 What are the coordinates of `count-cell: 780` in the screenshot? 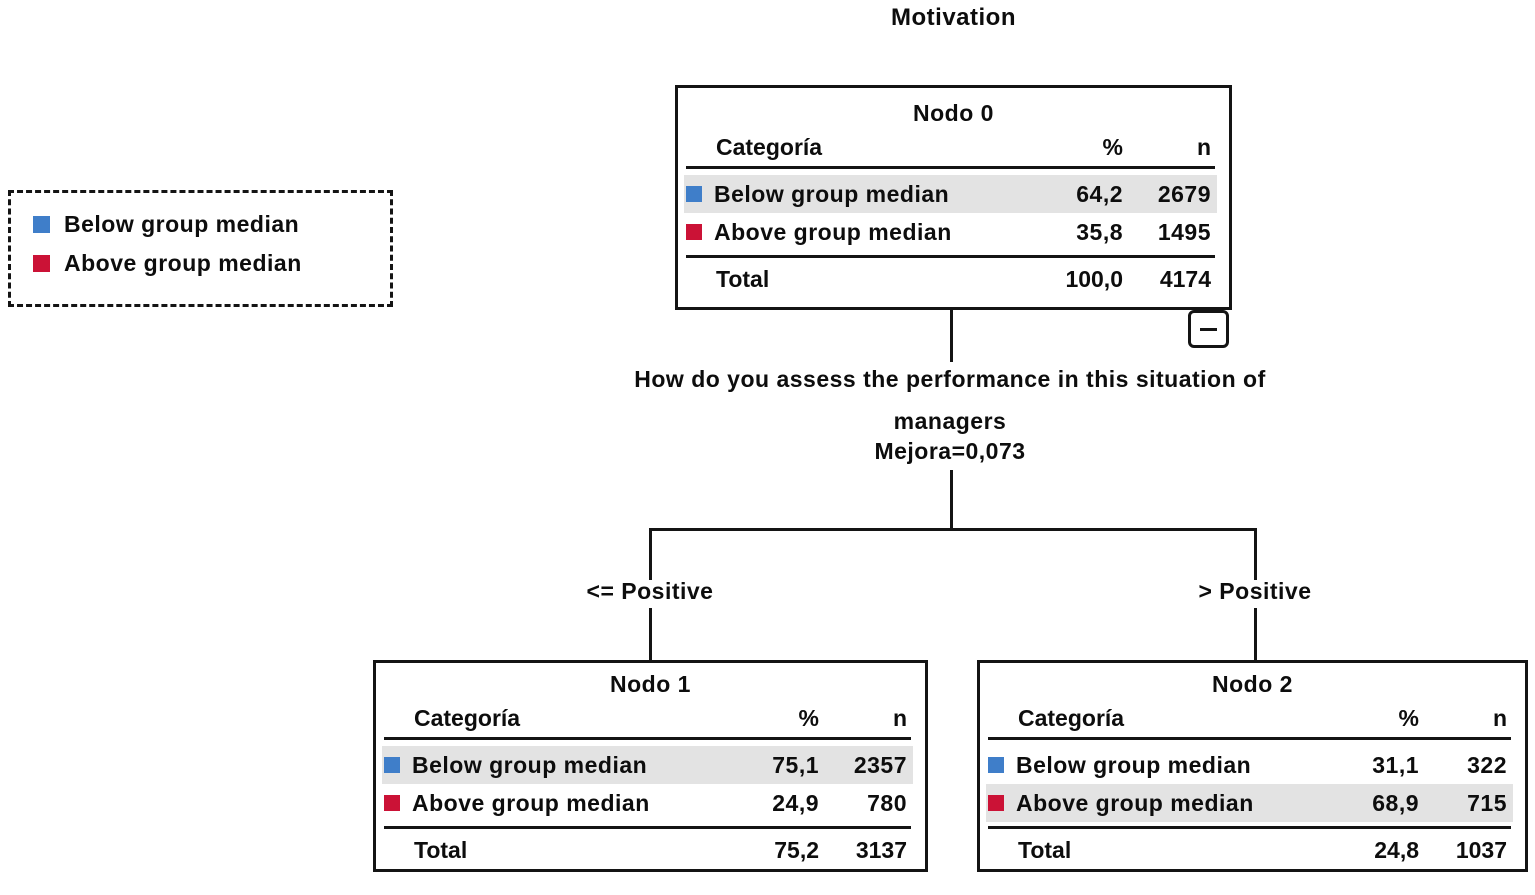 It's located at (887, 802).